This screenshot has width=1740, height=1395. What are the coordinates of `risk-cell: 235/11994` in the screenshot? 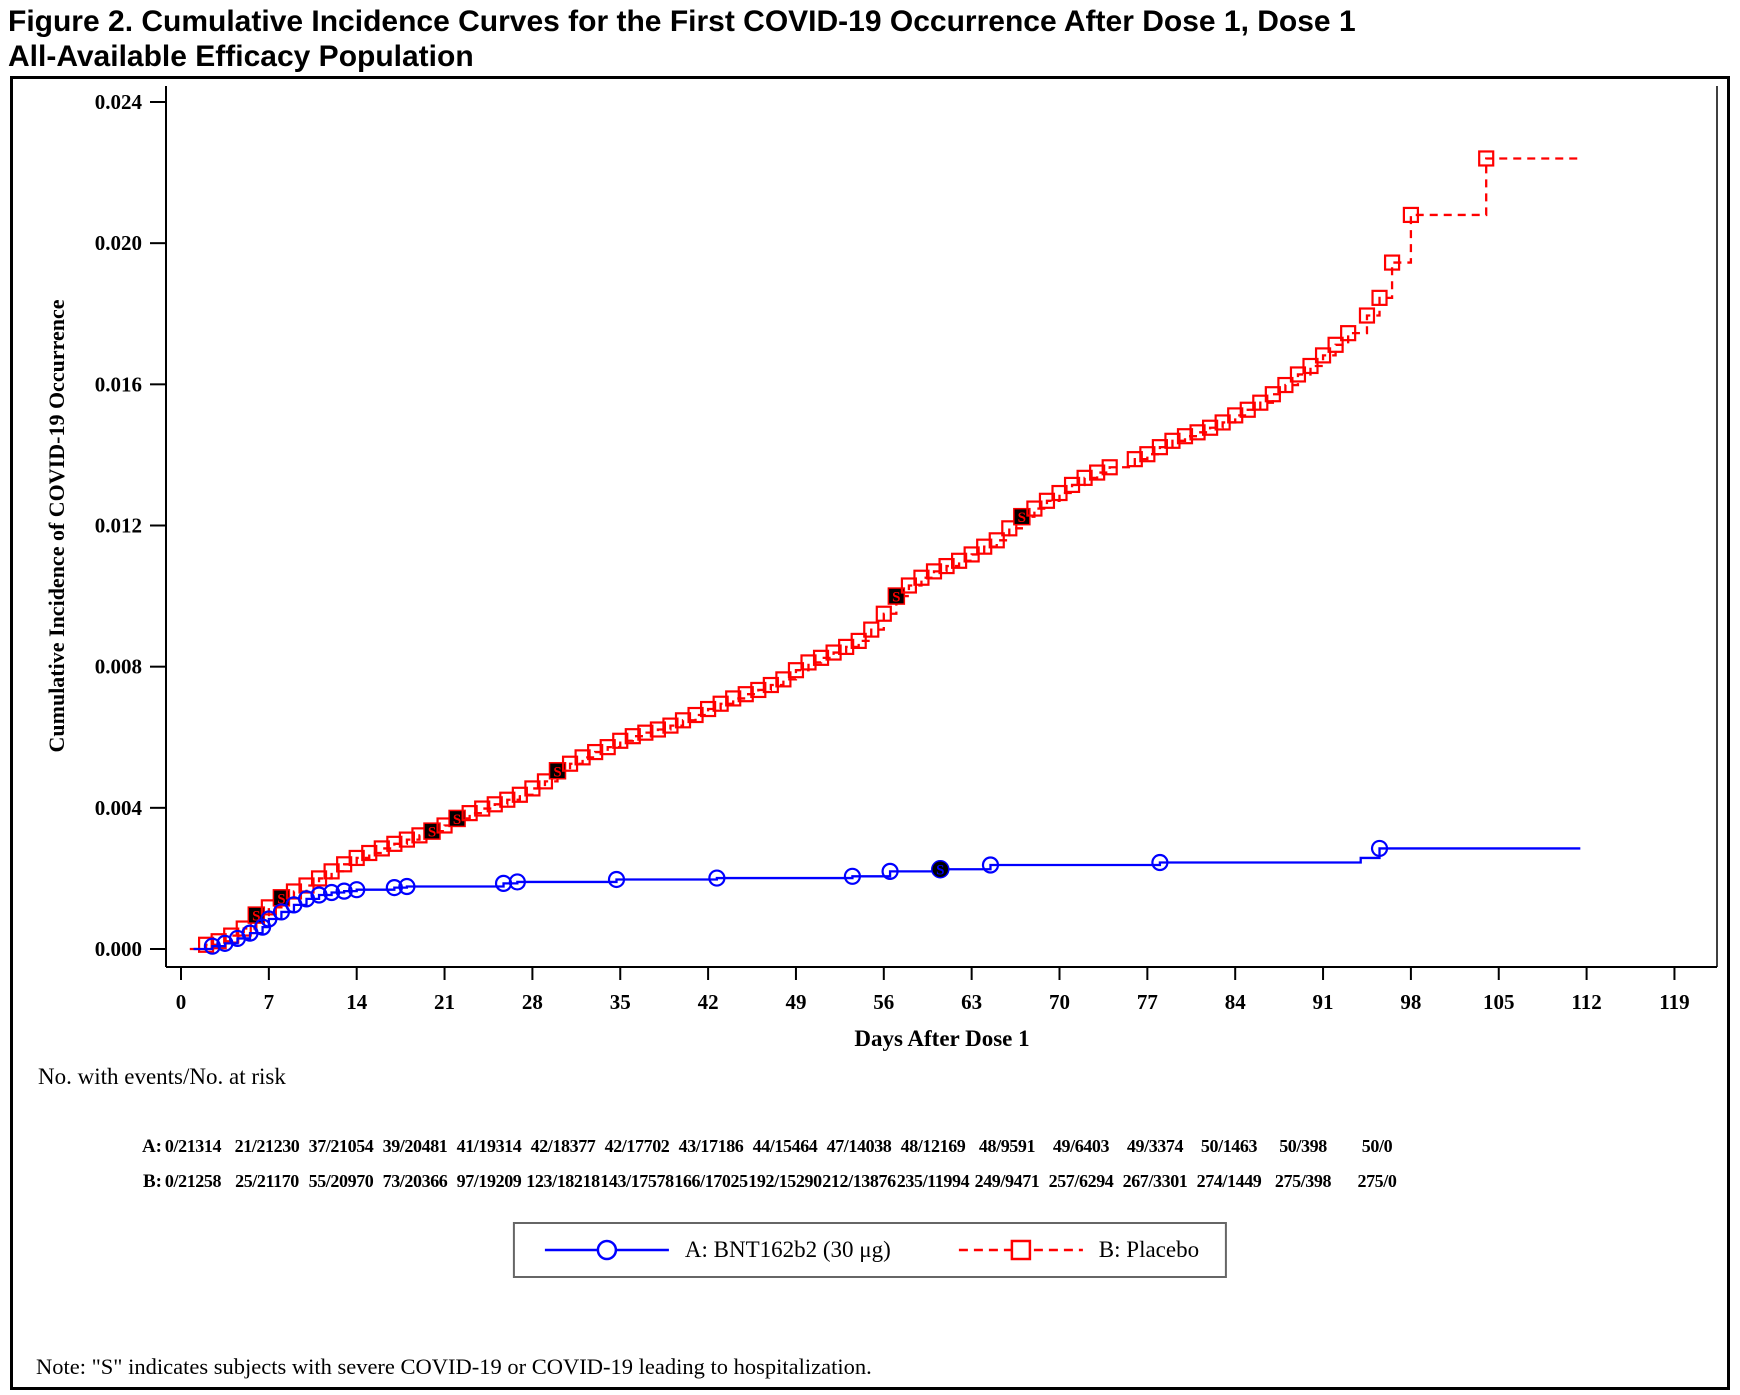 It's located at (933, 1181).